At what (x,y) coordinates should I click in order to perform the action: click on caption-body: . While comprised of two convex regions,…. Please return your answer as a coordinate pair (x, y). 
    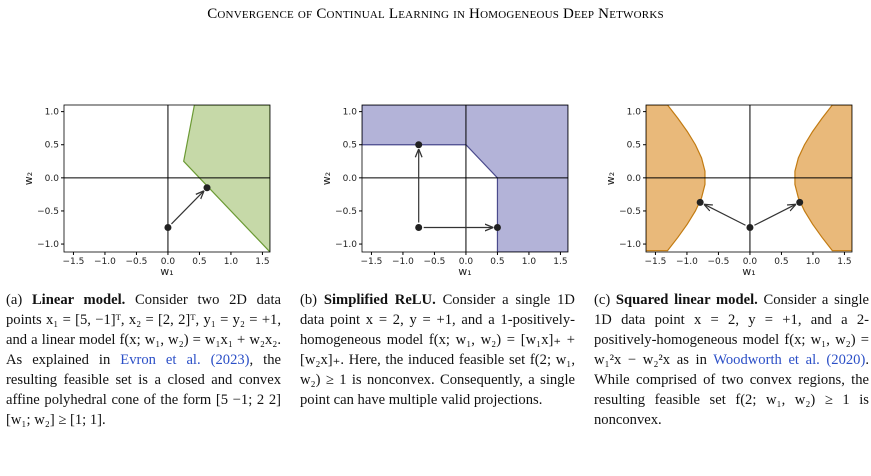
    Looking at the image, I should click on (731, 390).